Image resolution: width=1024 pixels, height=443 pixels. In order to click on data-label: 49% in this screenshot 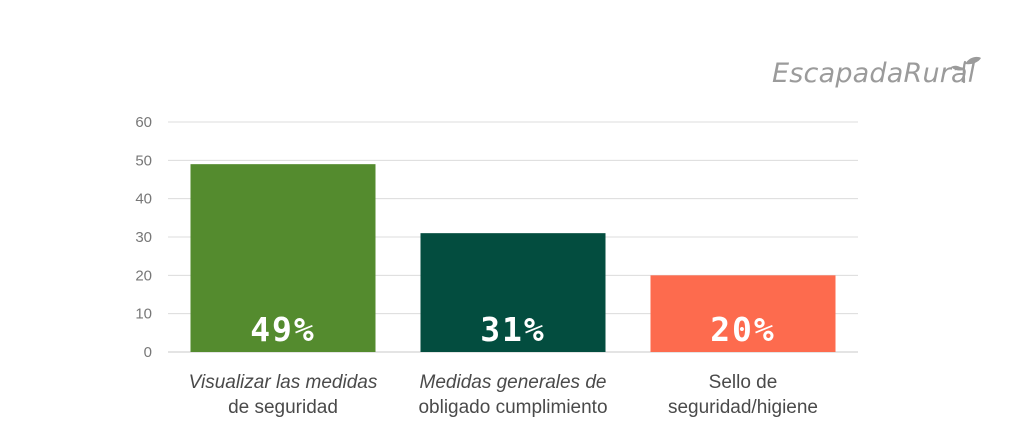, I will do `click(283, 329)`.